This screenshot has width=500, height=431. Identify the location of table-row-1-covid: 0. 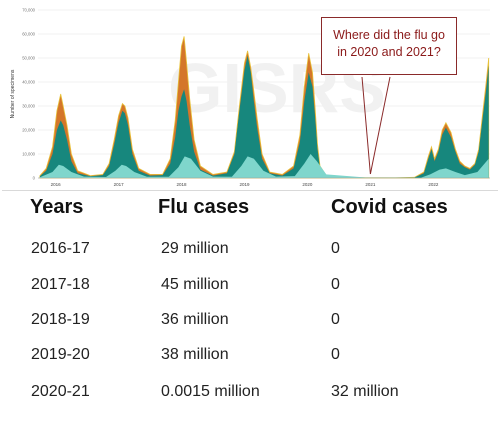
(335, 248).